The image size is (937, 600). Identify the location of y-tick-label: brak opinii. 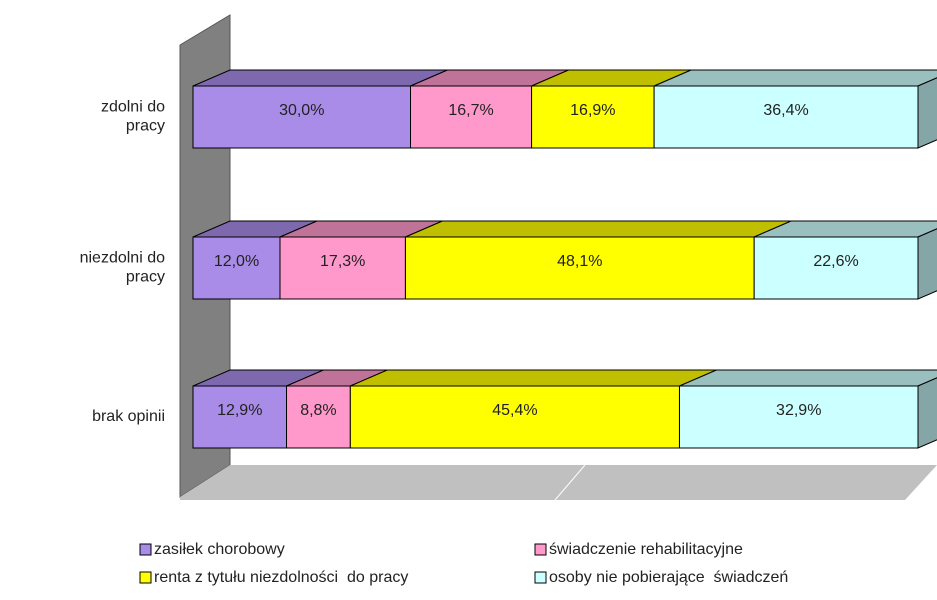
(128, 416).